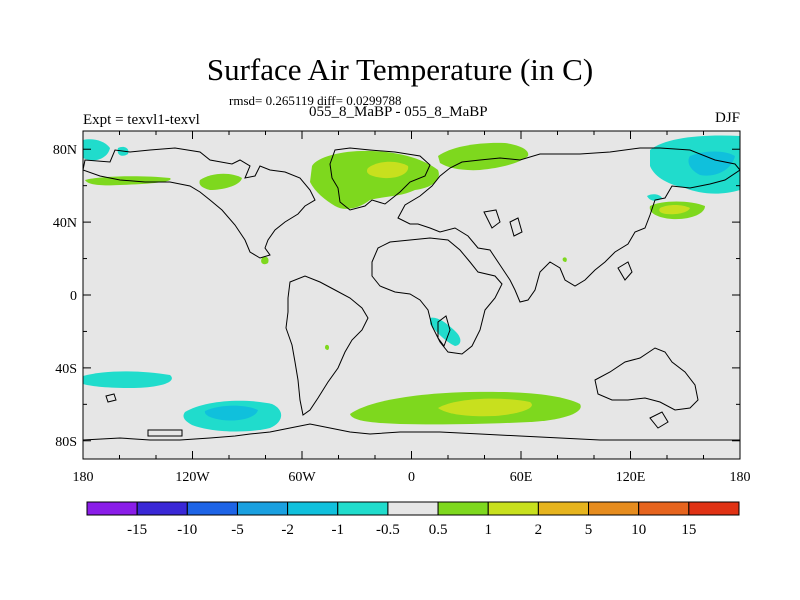  I want to click on colorbar-label: 10, so click(638, 530).